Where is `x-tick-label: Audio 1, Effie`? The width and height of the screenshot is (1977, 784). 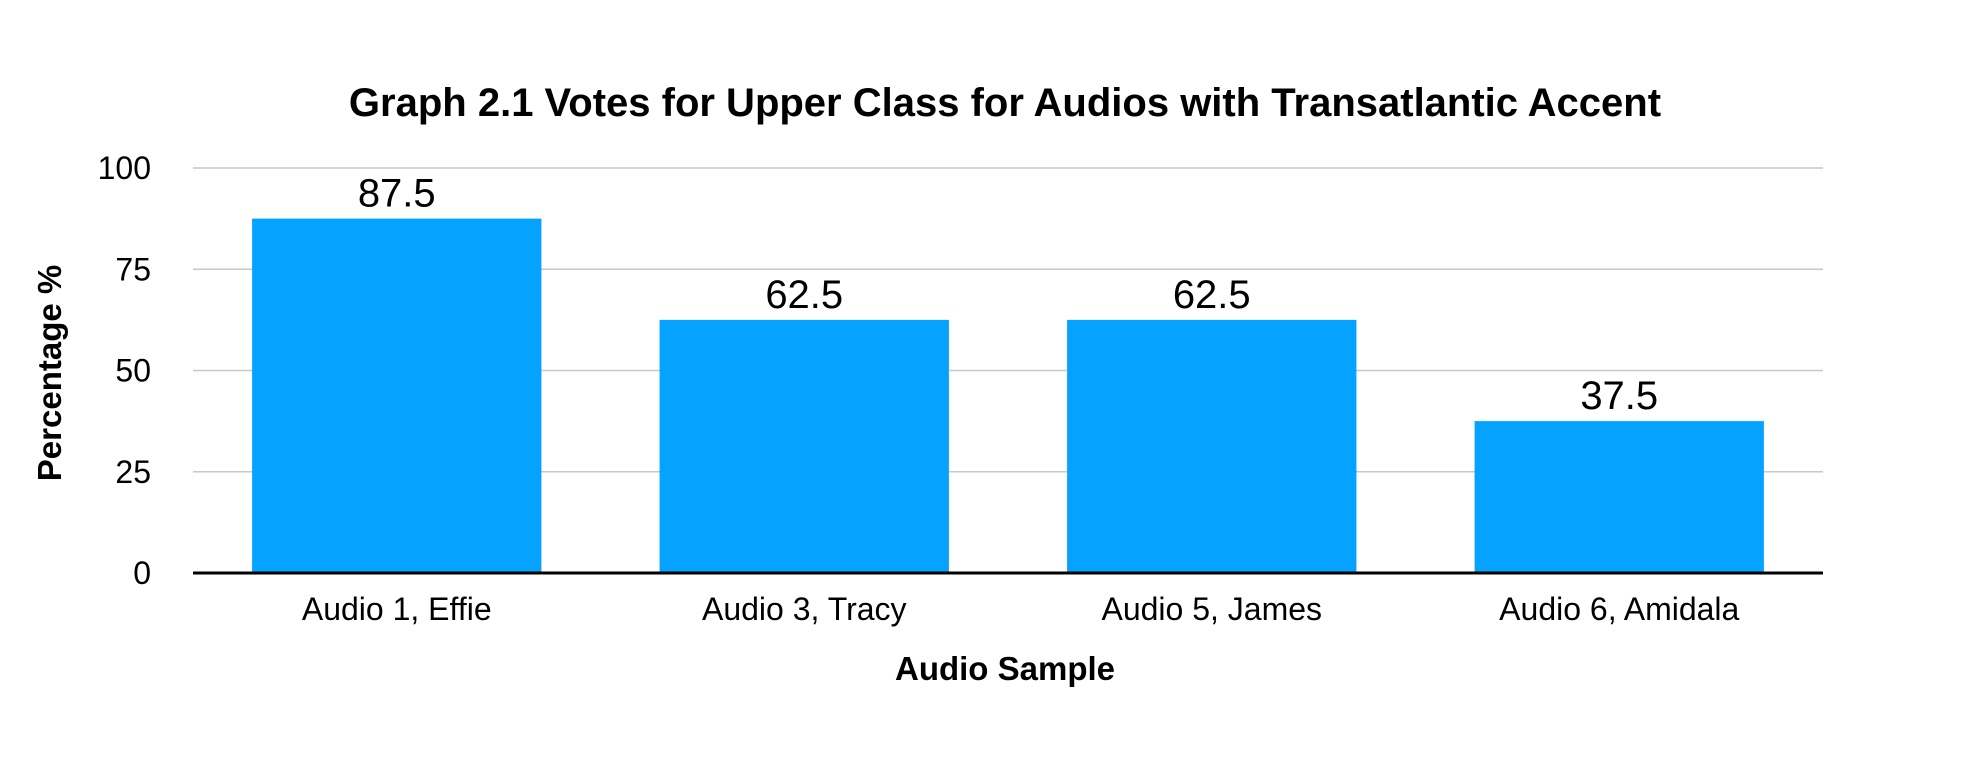
x-tick-label: Audio 1, Effie is located at coordinates (397, 609).